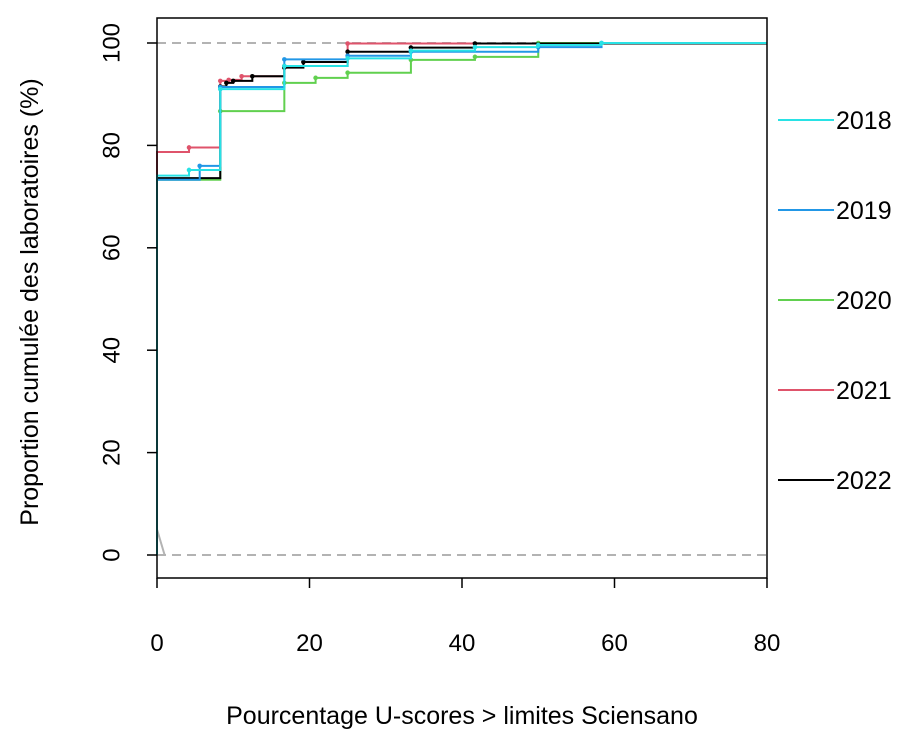 This screenshot has height=731, width=913. Describe the element at coordinates (864, 391) in the screenshot. I see `legend-label: 2021` at that location.